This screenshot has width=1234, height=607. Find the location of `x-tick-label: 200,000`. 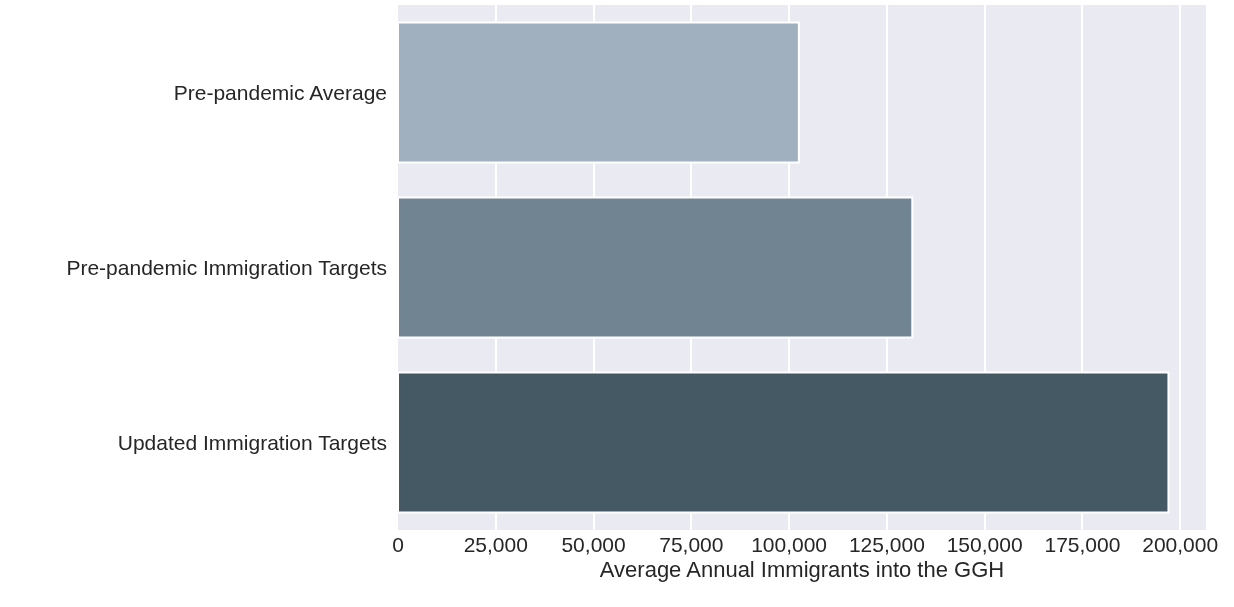

x-tick-label: 200,000 is located at coordinates (1180, 544).